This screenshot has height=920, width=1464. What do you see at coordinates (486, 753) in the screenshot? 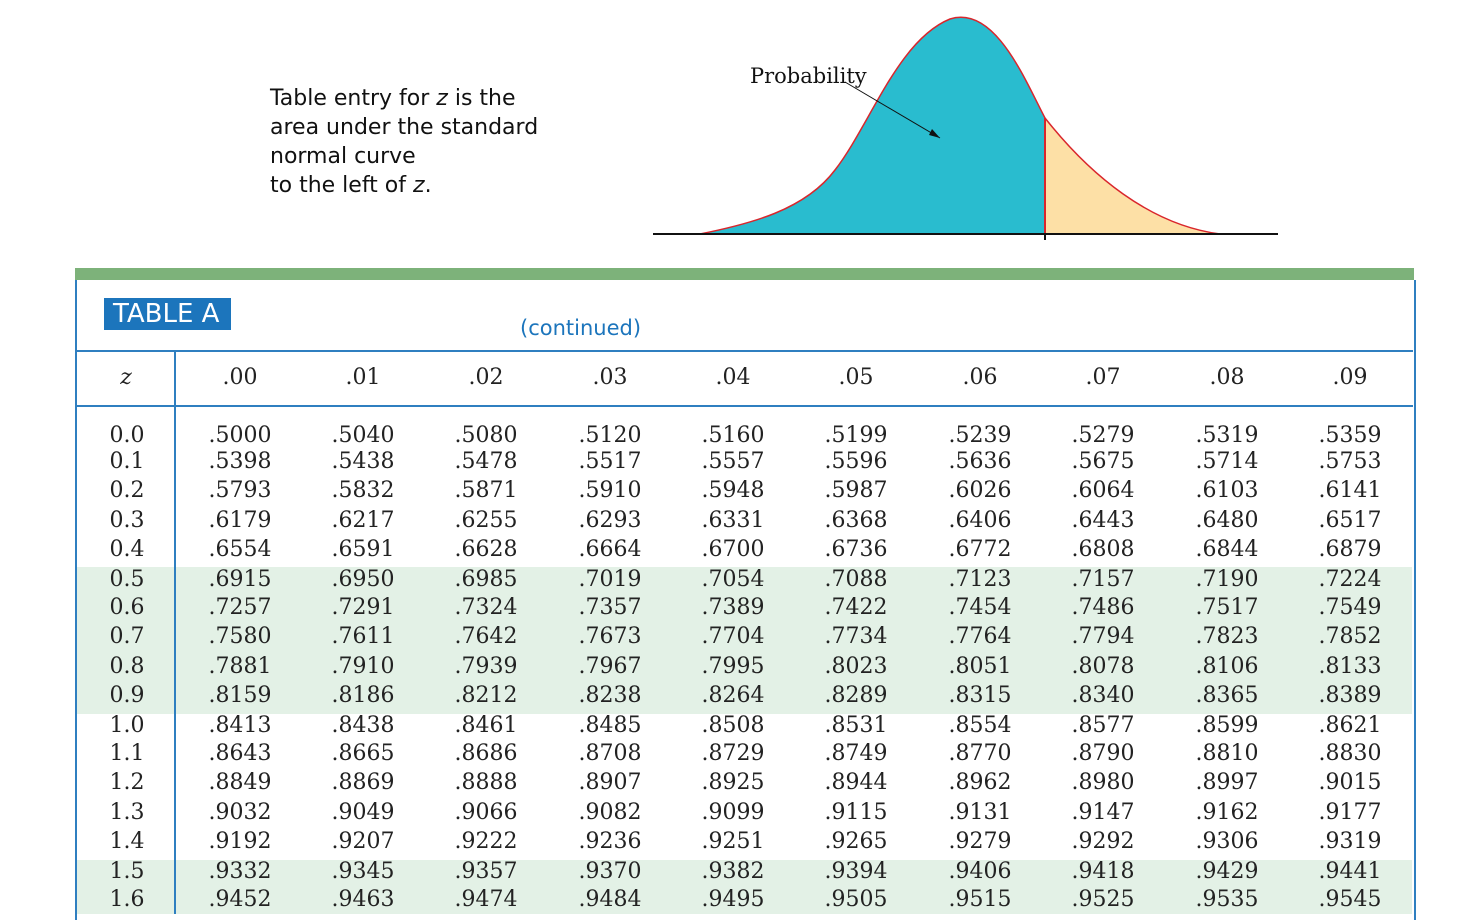
I see `table-cell: .8686` at bounding box center [486, 753].